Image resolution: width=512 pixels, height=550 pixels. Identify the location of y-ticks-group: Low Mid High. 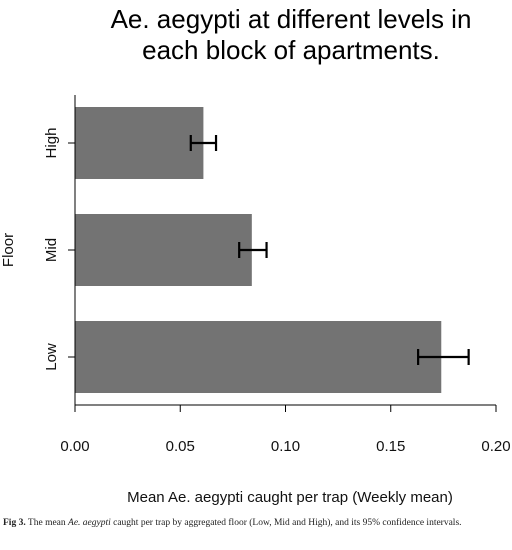
(59, 249).